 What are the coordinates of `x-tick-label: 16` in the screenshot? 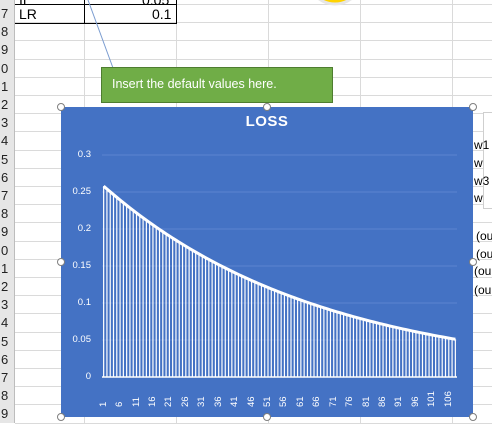 It's located at (152, 401).